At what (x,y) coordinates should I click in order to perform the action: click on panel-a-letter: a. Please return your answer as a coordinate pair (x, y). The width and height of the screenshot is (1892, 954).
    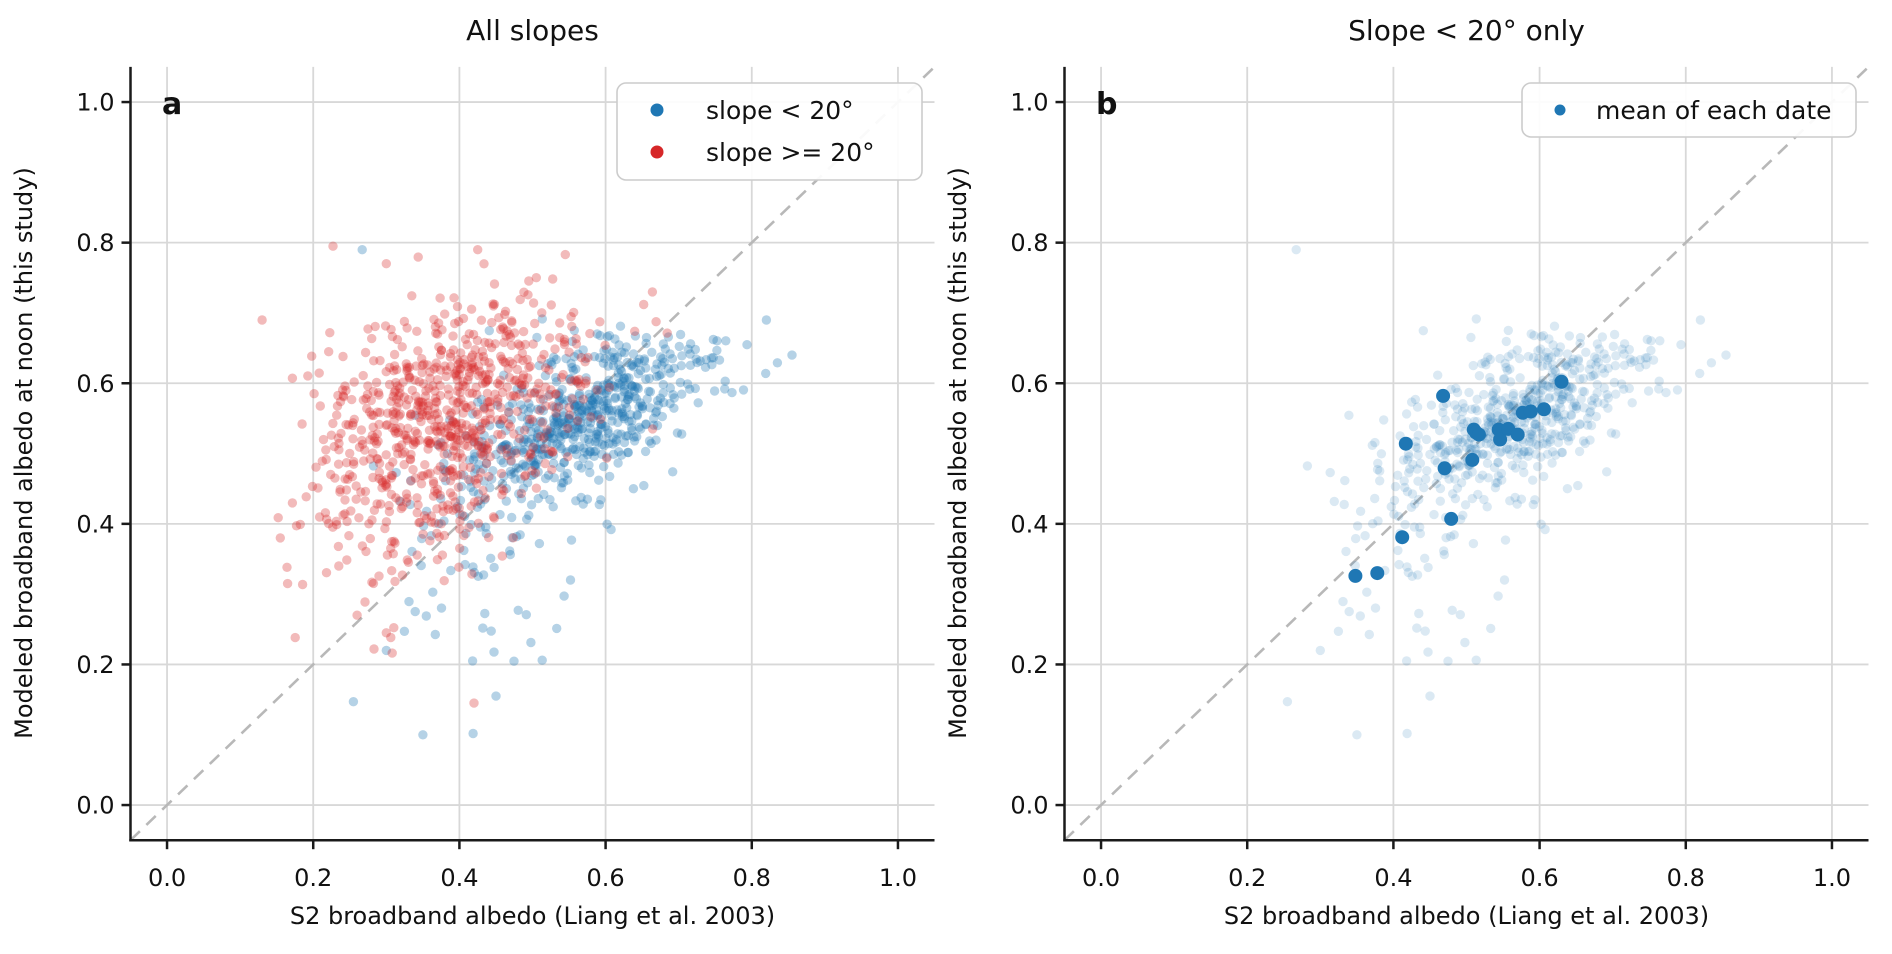
    Looking at the image, I should click on (172, 104).